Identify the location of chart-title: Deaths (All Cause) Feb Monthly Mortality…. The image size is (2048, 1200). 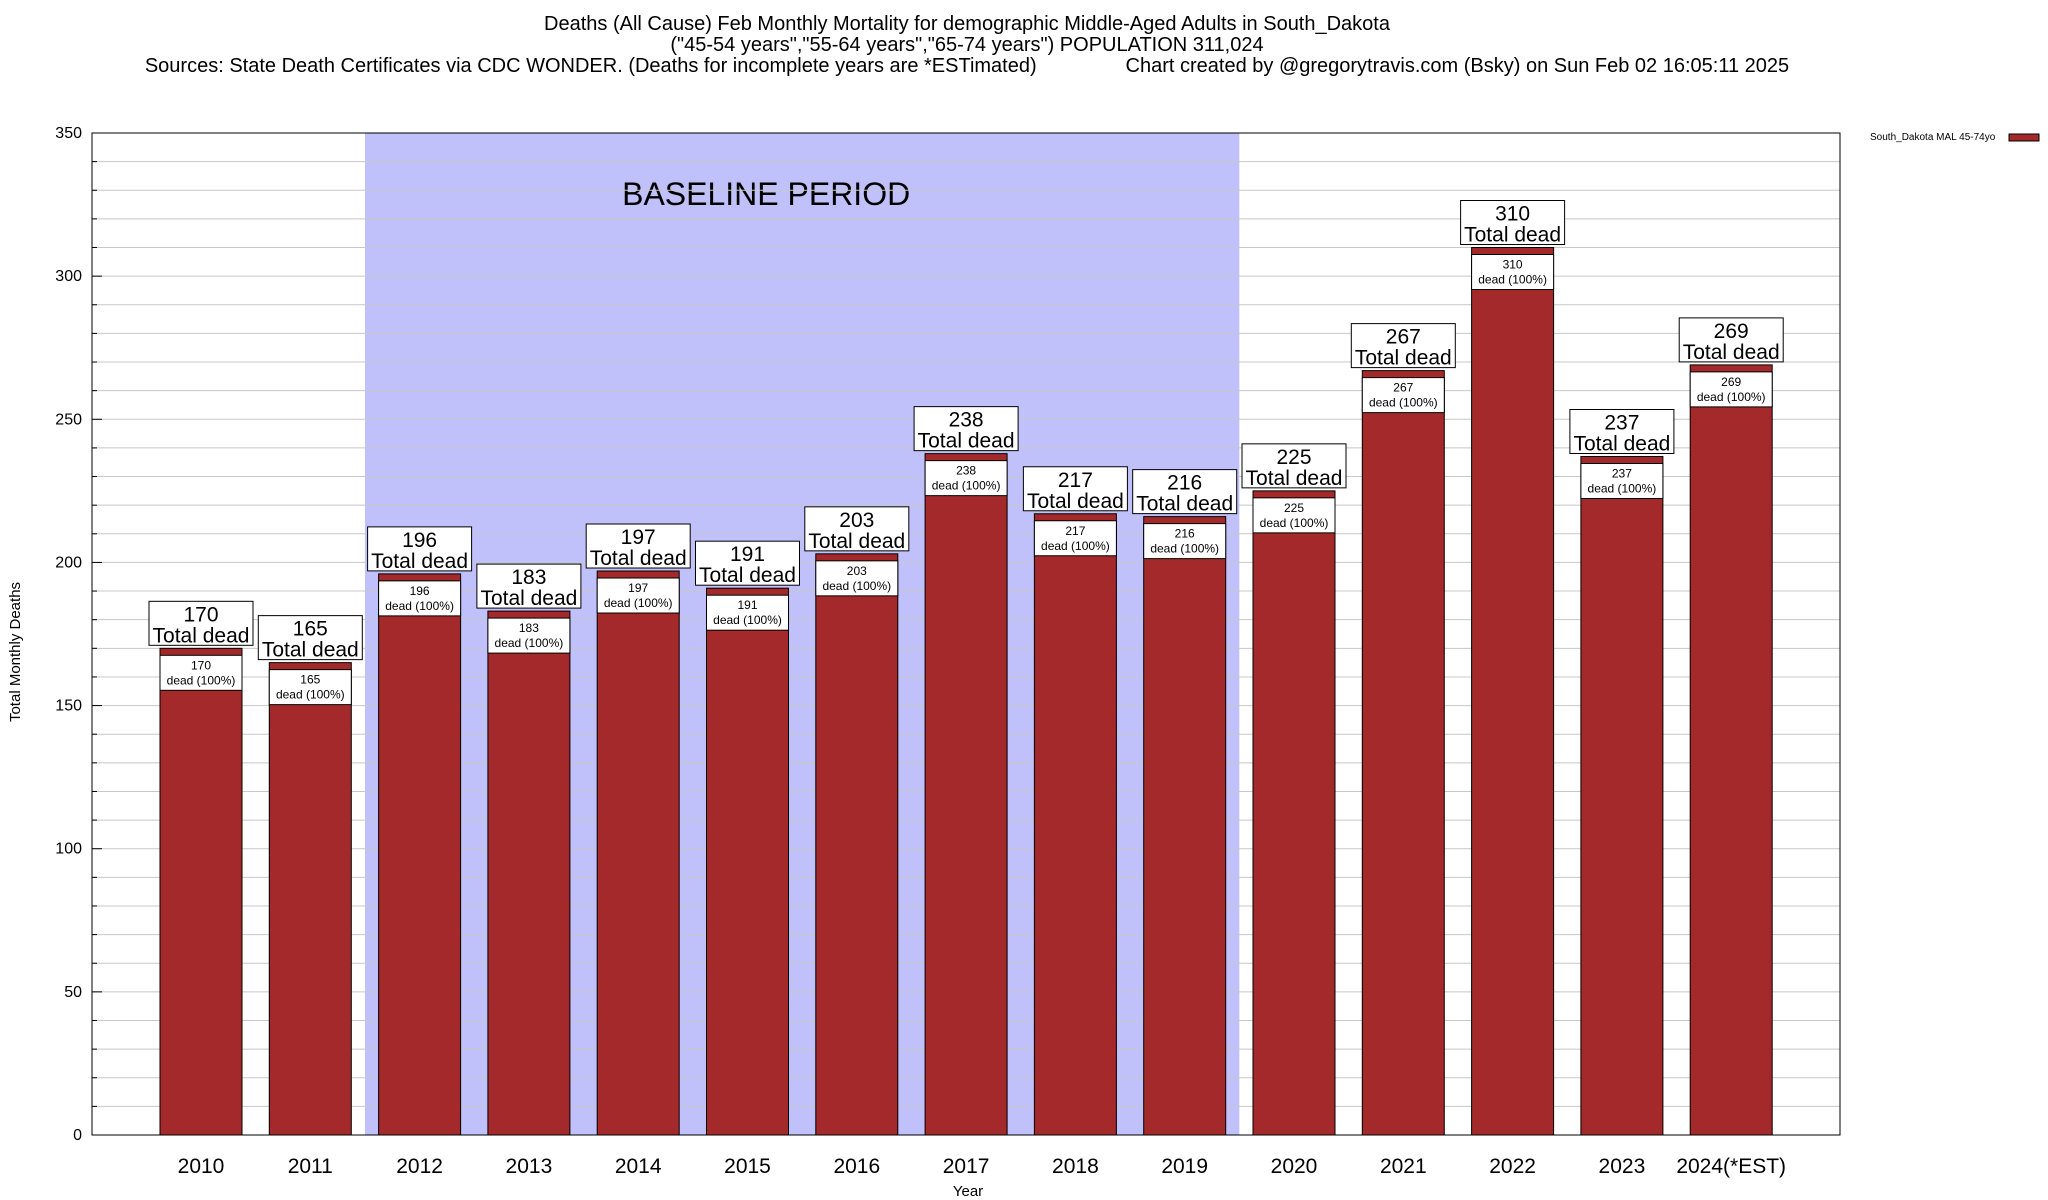
(967, 45).